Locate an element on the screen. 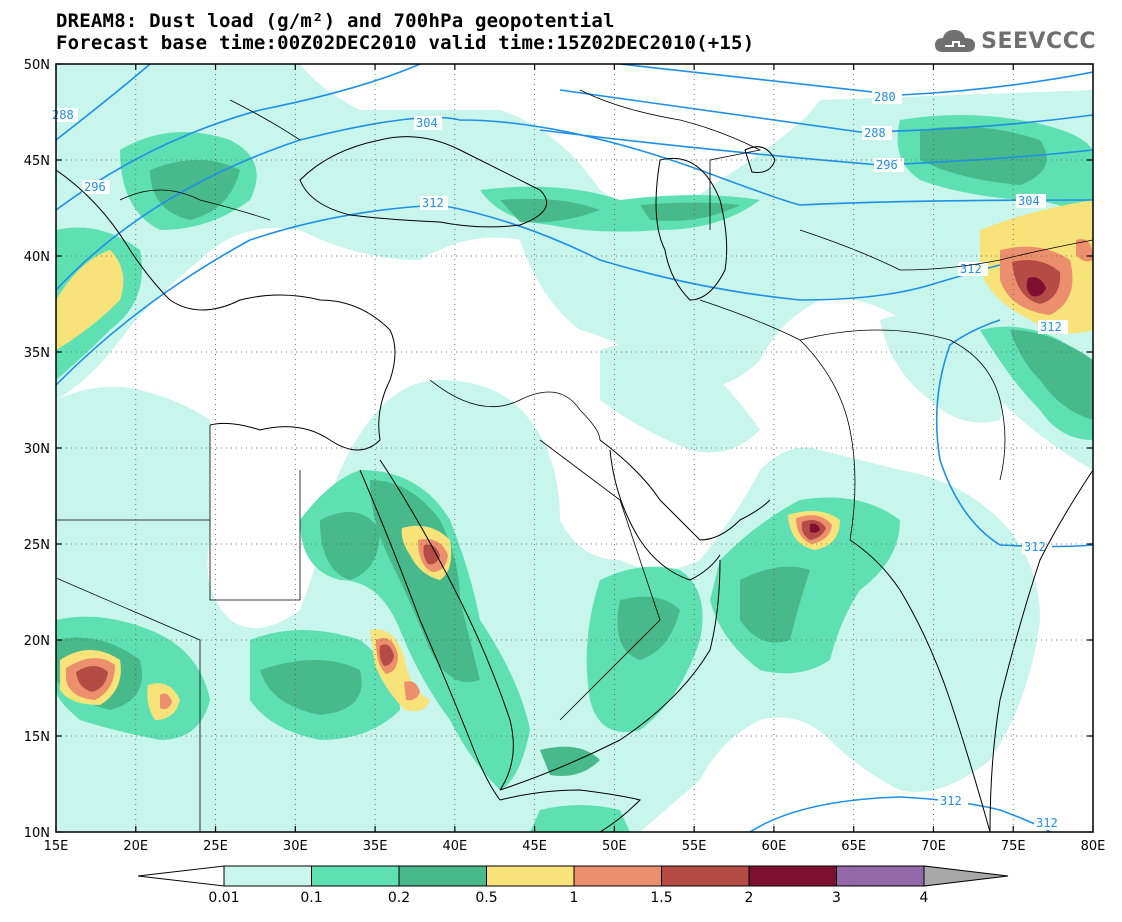 The width and height of the screenshot is (1122, 922). lat-tick-label: 15N is located at coordinates (37, 737).